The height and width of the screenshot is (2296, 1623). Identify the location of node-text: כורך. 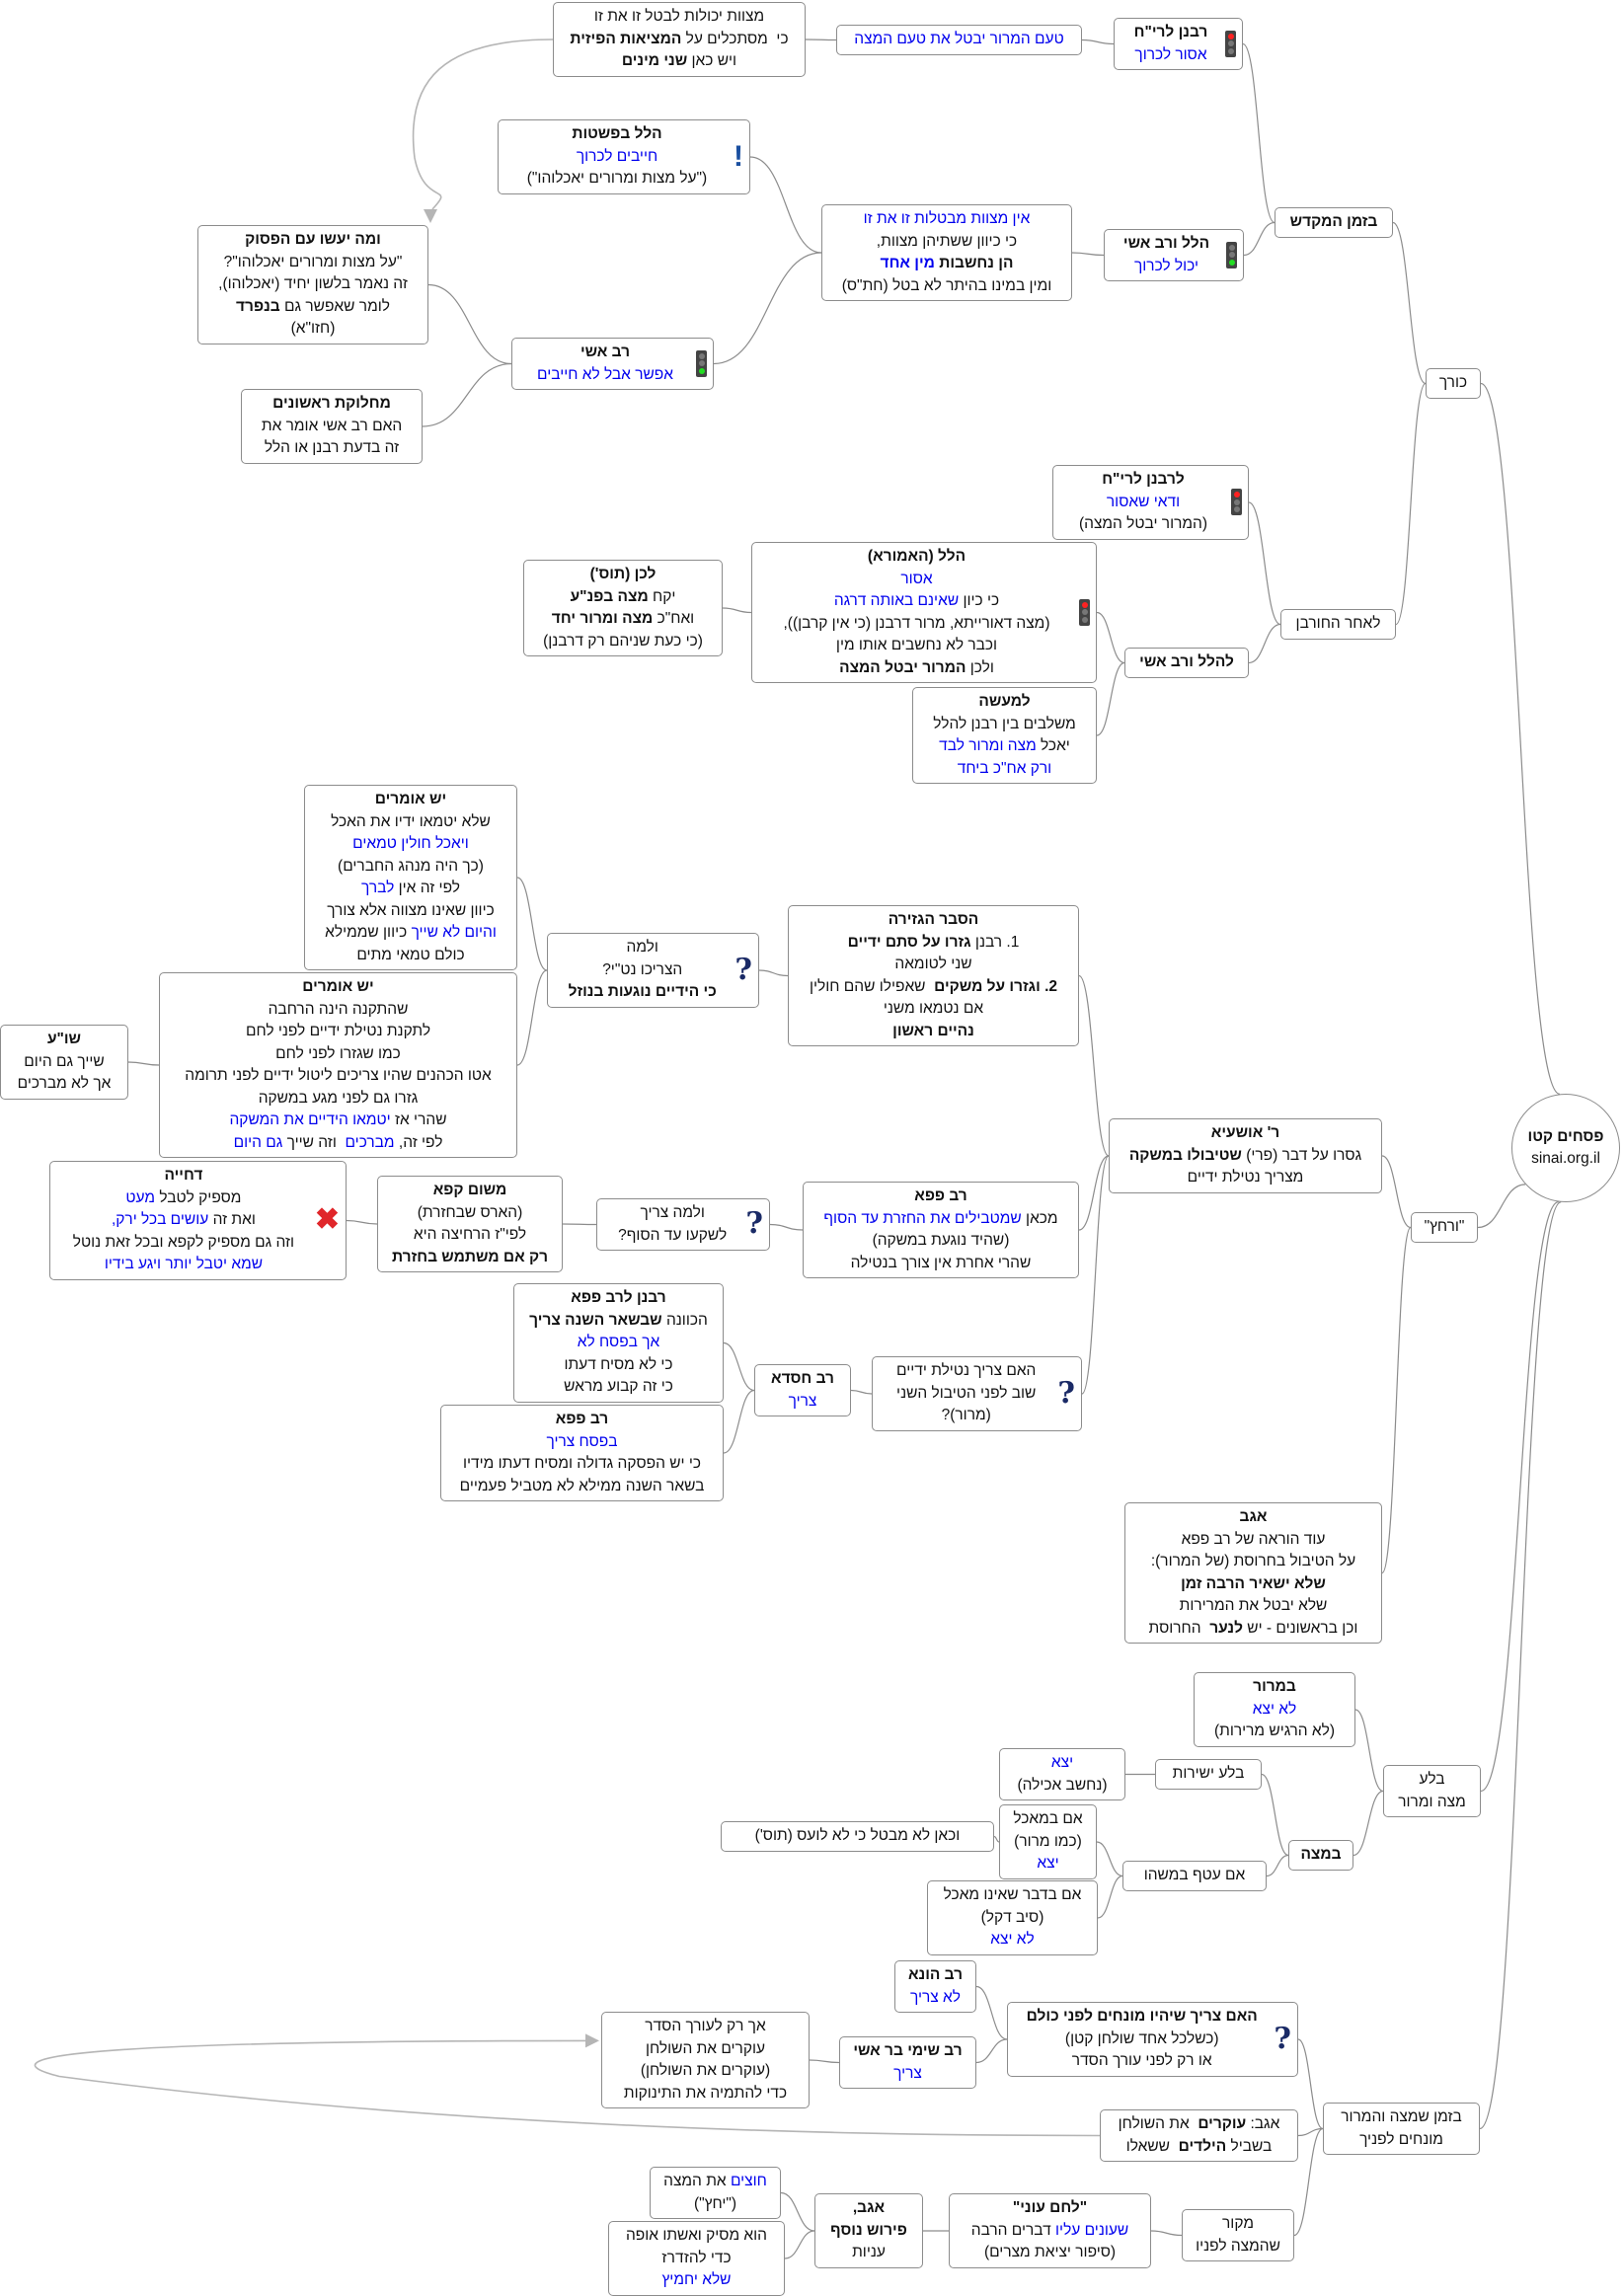
(1453, 383).